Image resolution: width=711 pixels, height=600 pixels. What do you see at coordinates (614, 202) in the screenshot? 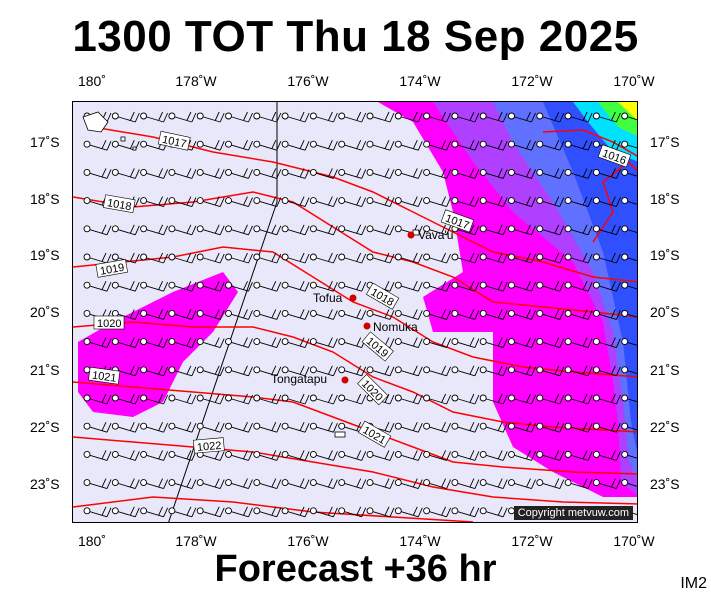
I see `isobar-contour-ne` at bounding box center [614, 202].